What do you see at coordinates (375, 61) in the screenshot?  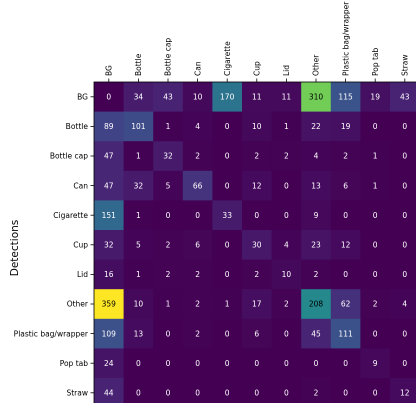 I see `x-tick-label-pop-tab: Pop tab` at bounding box center [375, 61].